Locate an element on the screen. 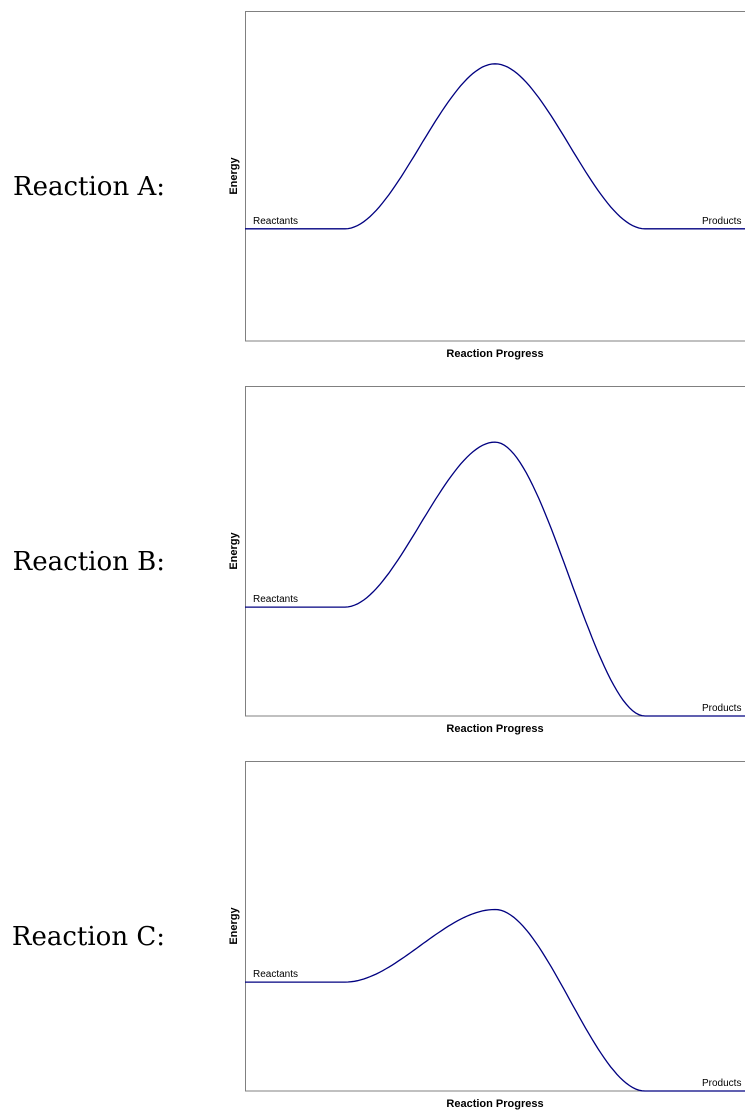  x-axis-title-a: Reaction Progress is located at coordinates (494, 354).